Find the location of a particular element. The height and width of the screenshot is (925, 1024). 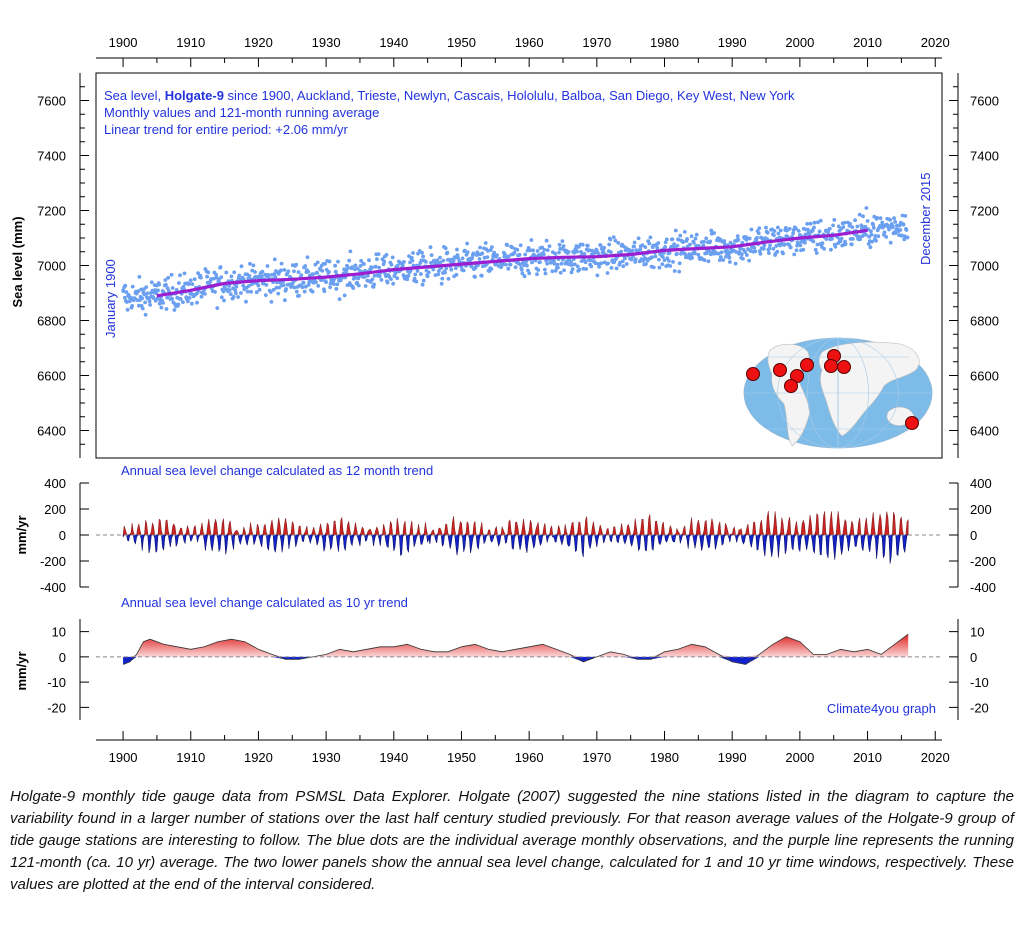

y-tick-label: -10 is located at coordinates (979, 682).